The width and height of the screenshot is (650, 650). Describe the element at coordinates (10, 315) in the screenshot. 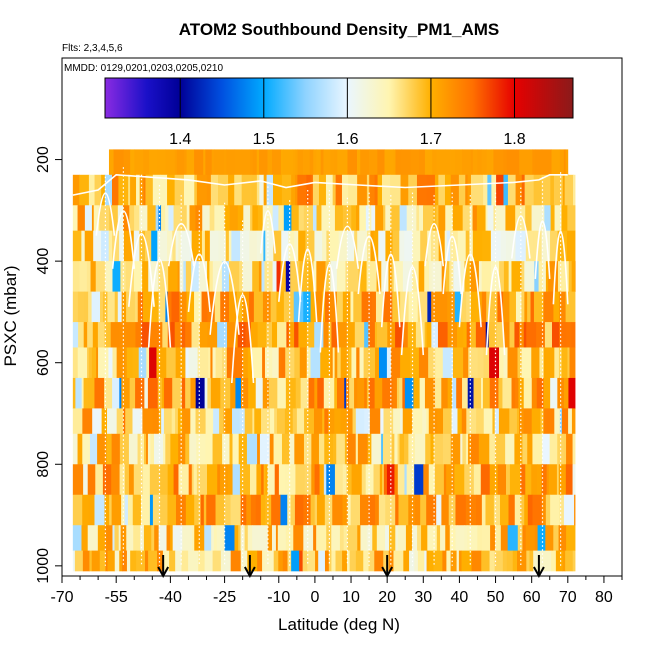

I see `y-axis-label: PSXC (mbar)` at that location.